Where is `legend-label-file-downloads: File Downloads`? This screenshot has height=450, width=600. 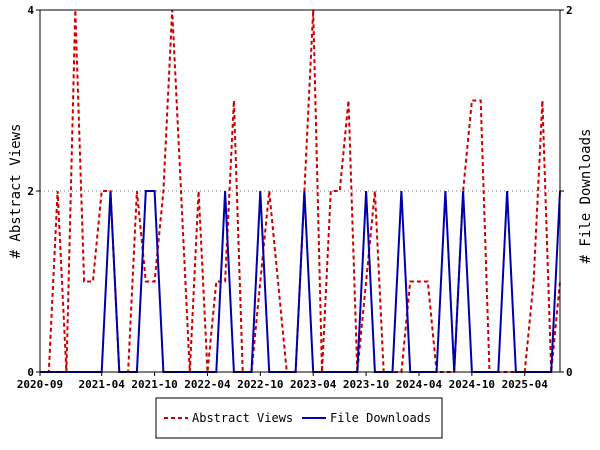
legend-label-file-downloads: File Downloads is located at coordinates (380, 418).